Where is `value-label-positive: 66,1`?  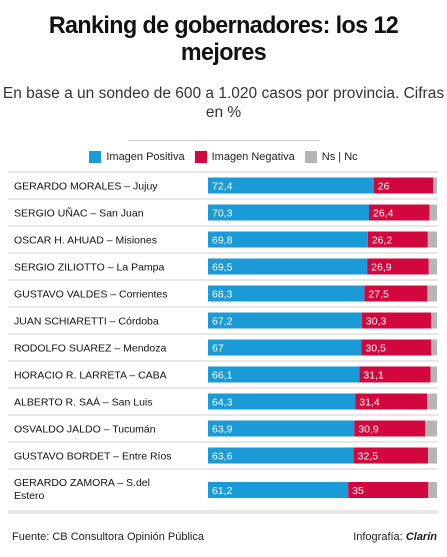
value-label-positive: 66,1 is located at coordinates (222, 376).